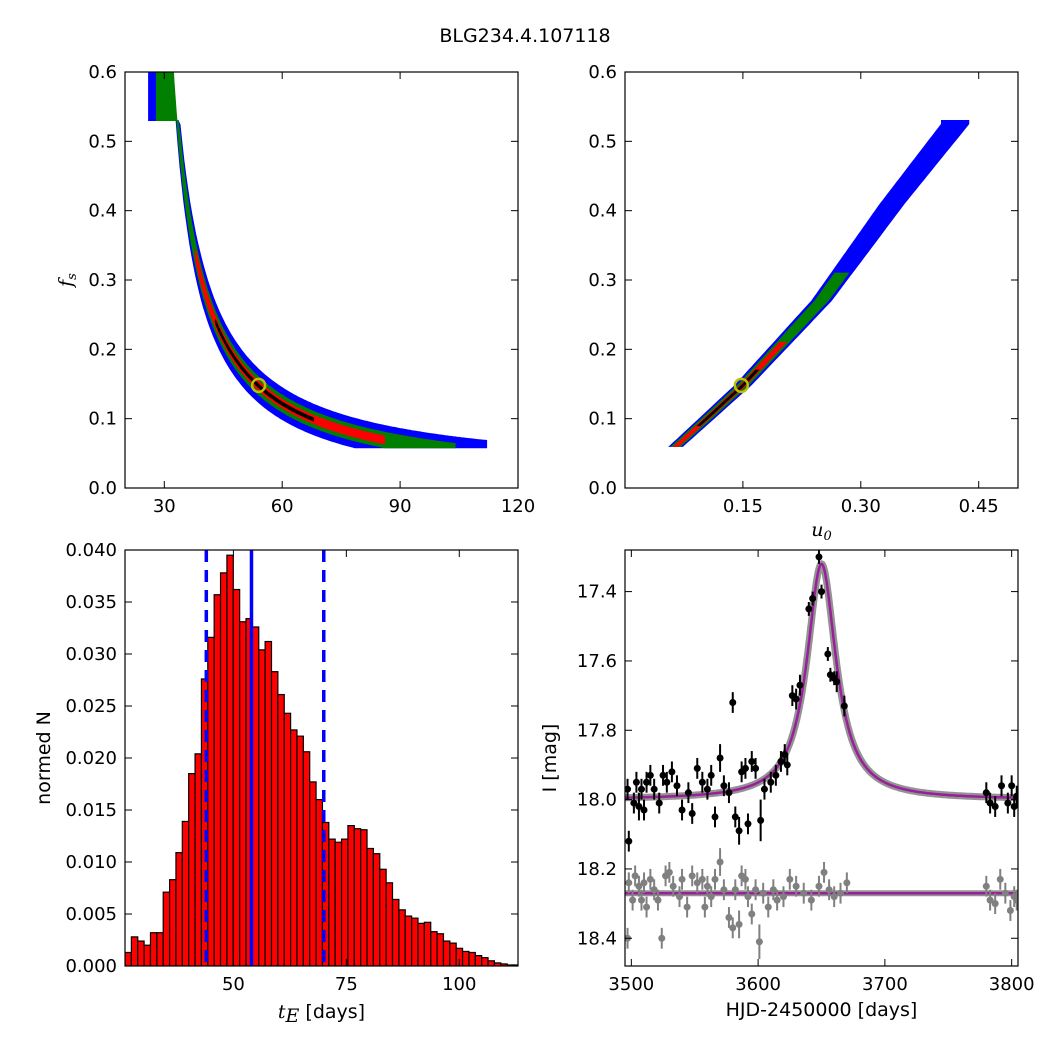 The height and width of the screenshot is (1050, 1050). I want to click on x-axis-label-sub: 0, so click(827, 536).